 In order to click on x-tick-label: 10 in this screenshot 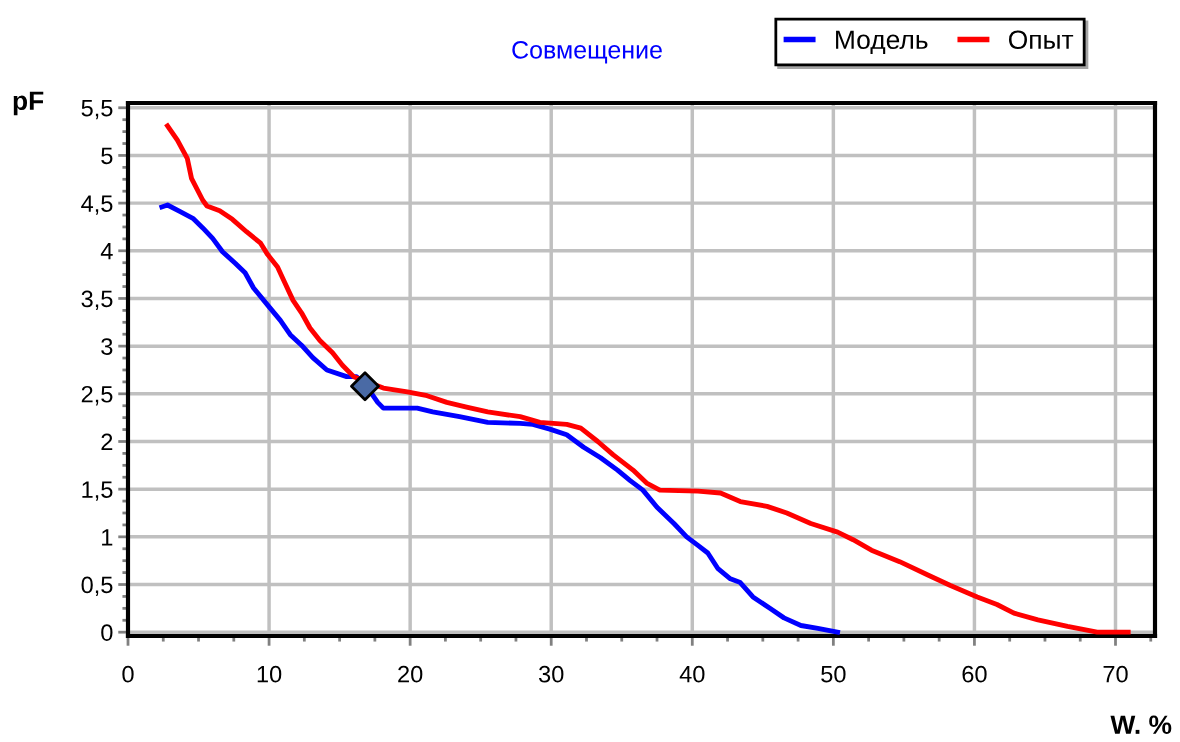, I will do `click(269, 674)`.